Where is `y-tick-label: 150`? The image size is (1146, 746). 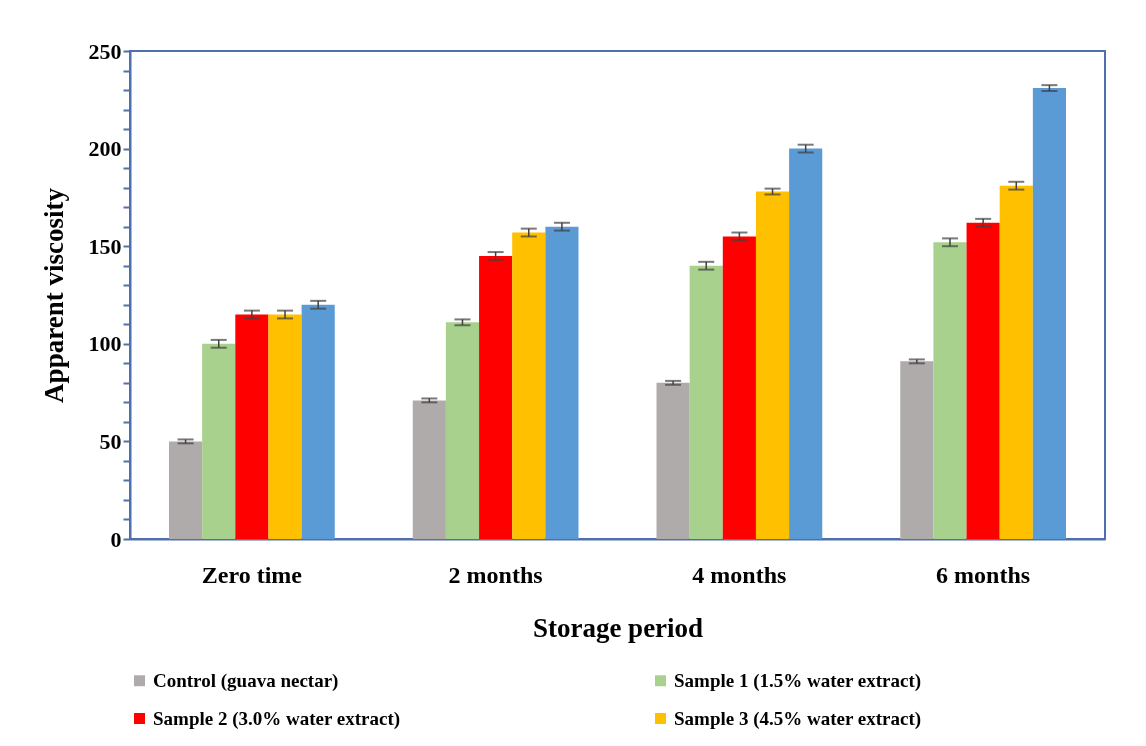
y-tick-label: 150 is located at coordinates (105, 246).